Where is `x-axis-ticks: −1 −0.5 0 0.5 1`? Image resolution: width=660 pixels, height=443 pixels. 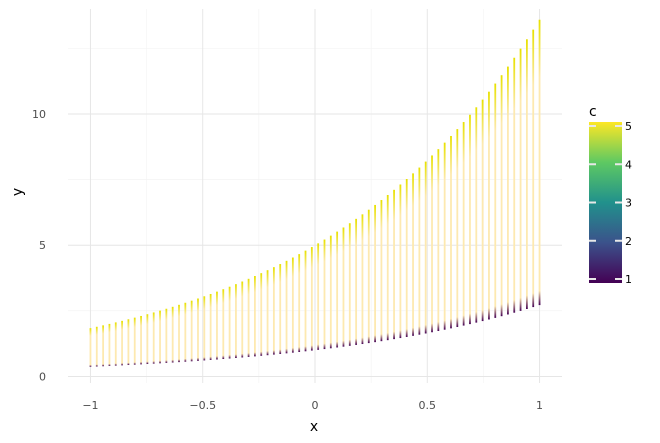
x-axis-ticks: −1 −0.5 0 0.5 1 is located at coordinates (312, 405).